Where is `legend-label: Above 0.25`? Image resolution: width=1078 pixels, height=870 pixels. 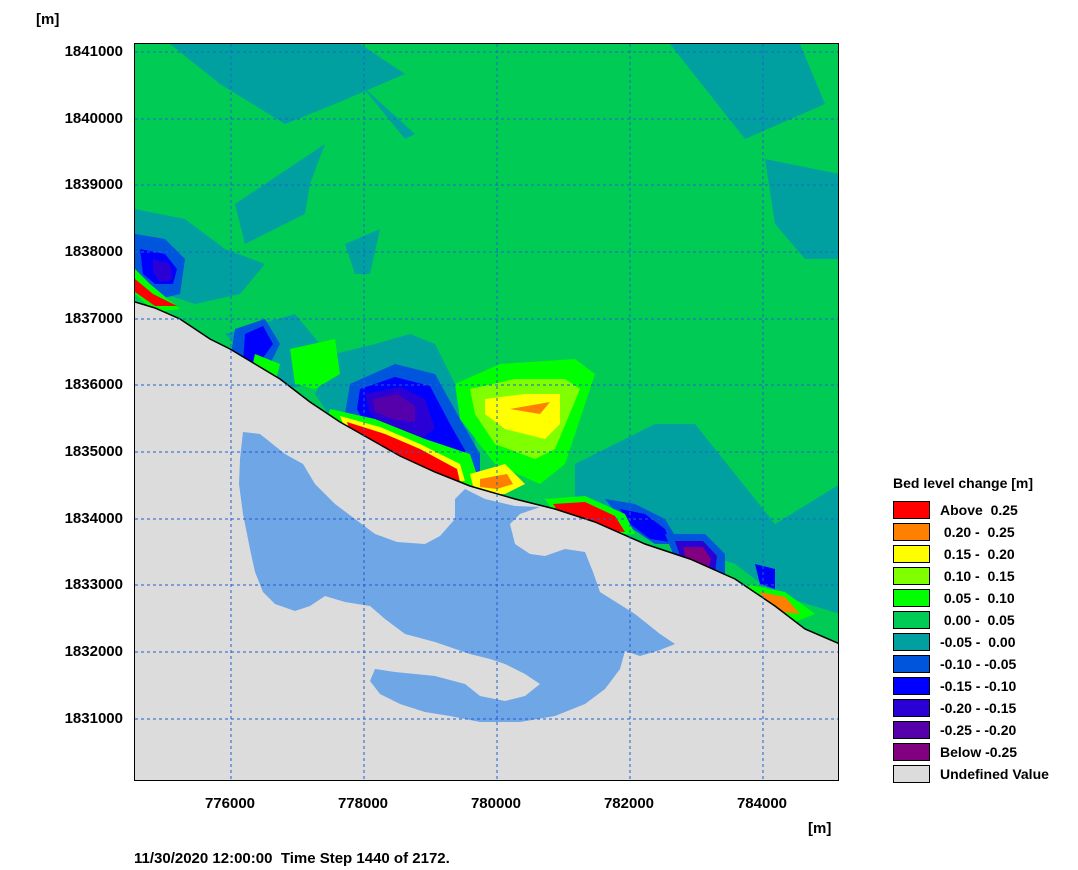
legend-label: Above 0.25 is located at coordinates (979, 510).